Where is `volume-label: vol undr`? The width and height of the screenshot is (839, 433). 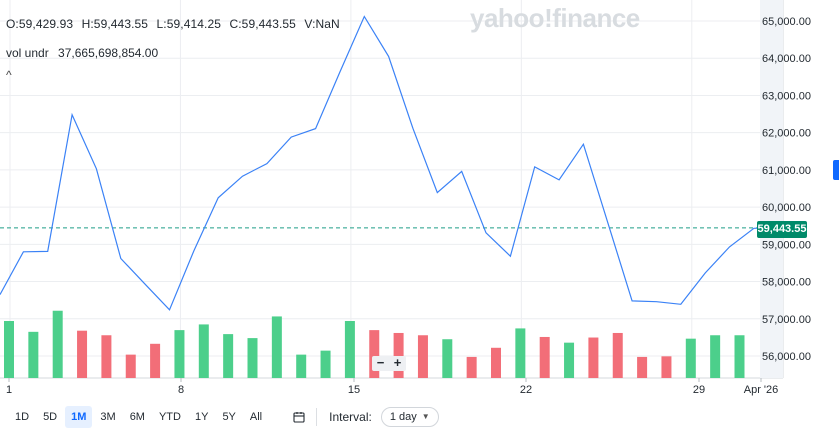 volume-label: vol undr is located at coordinates (27, 53).